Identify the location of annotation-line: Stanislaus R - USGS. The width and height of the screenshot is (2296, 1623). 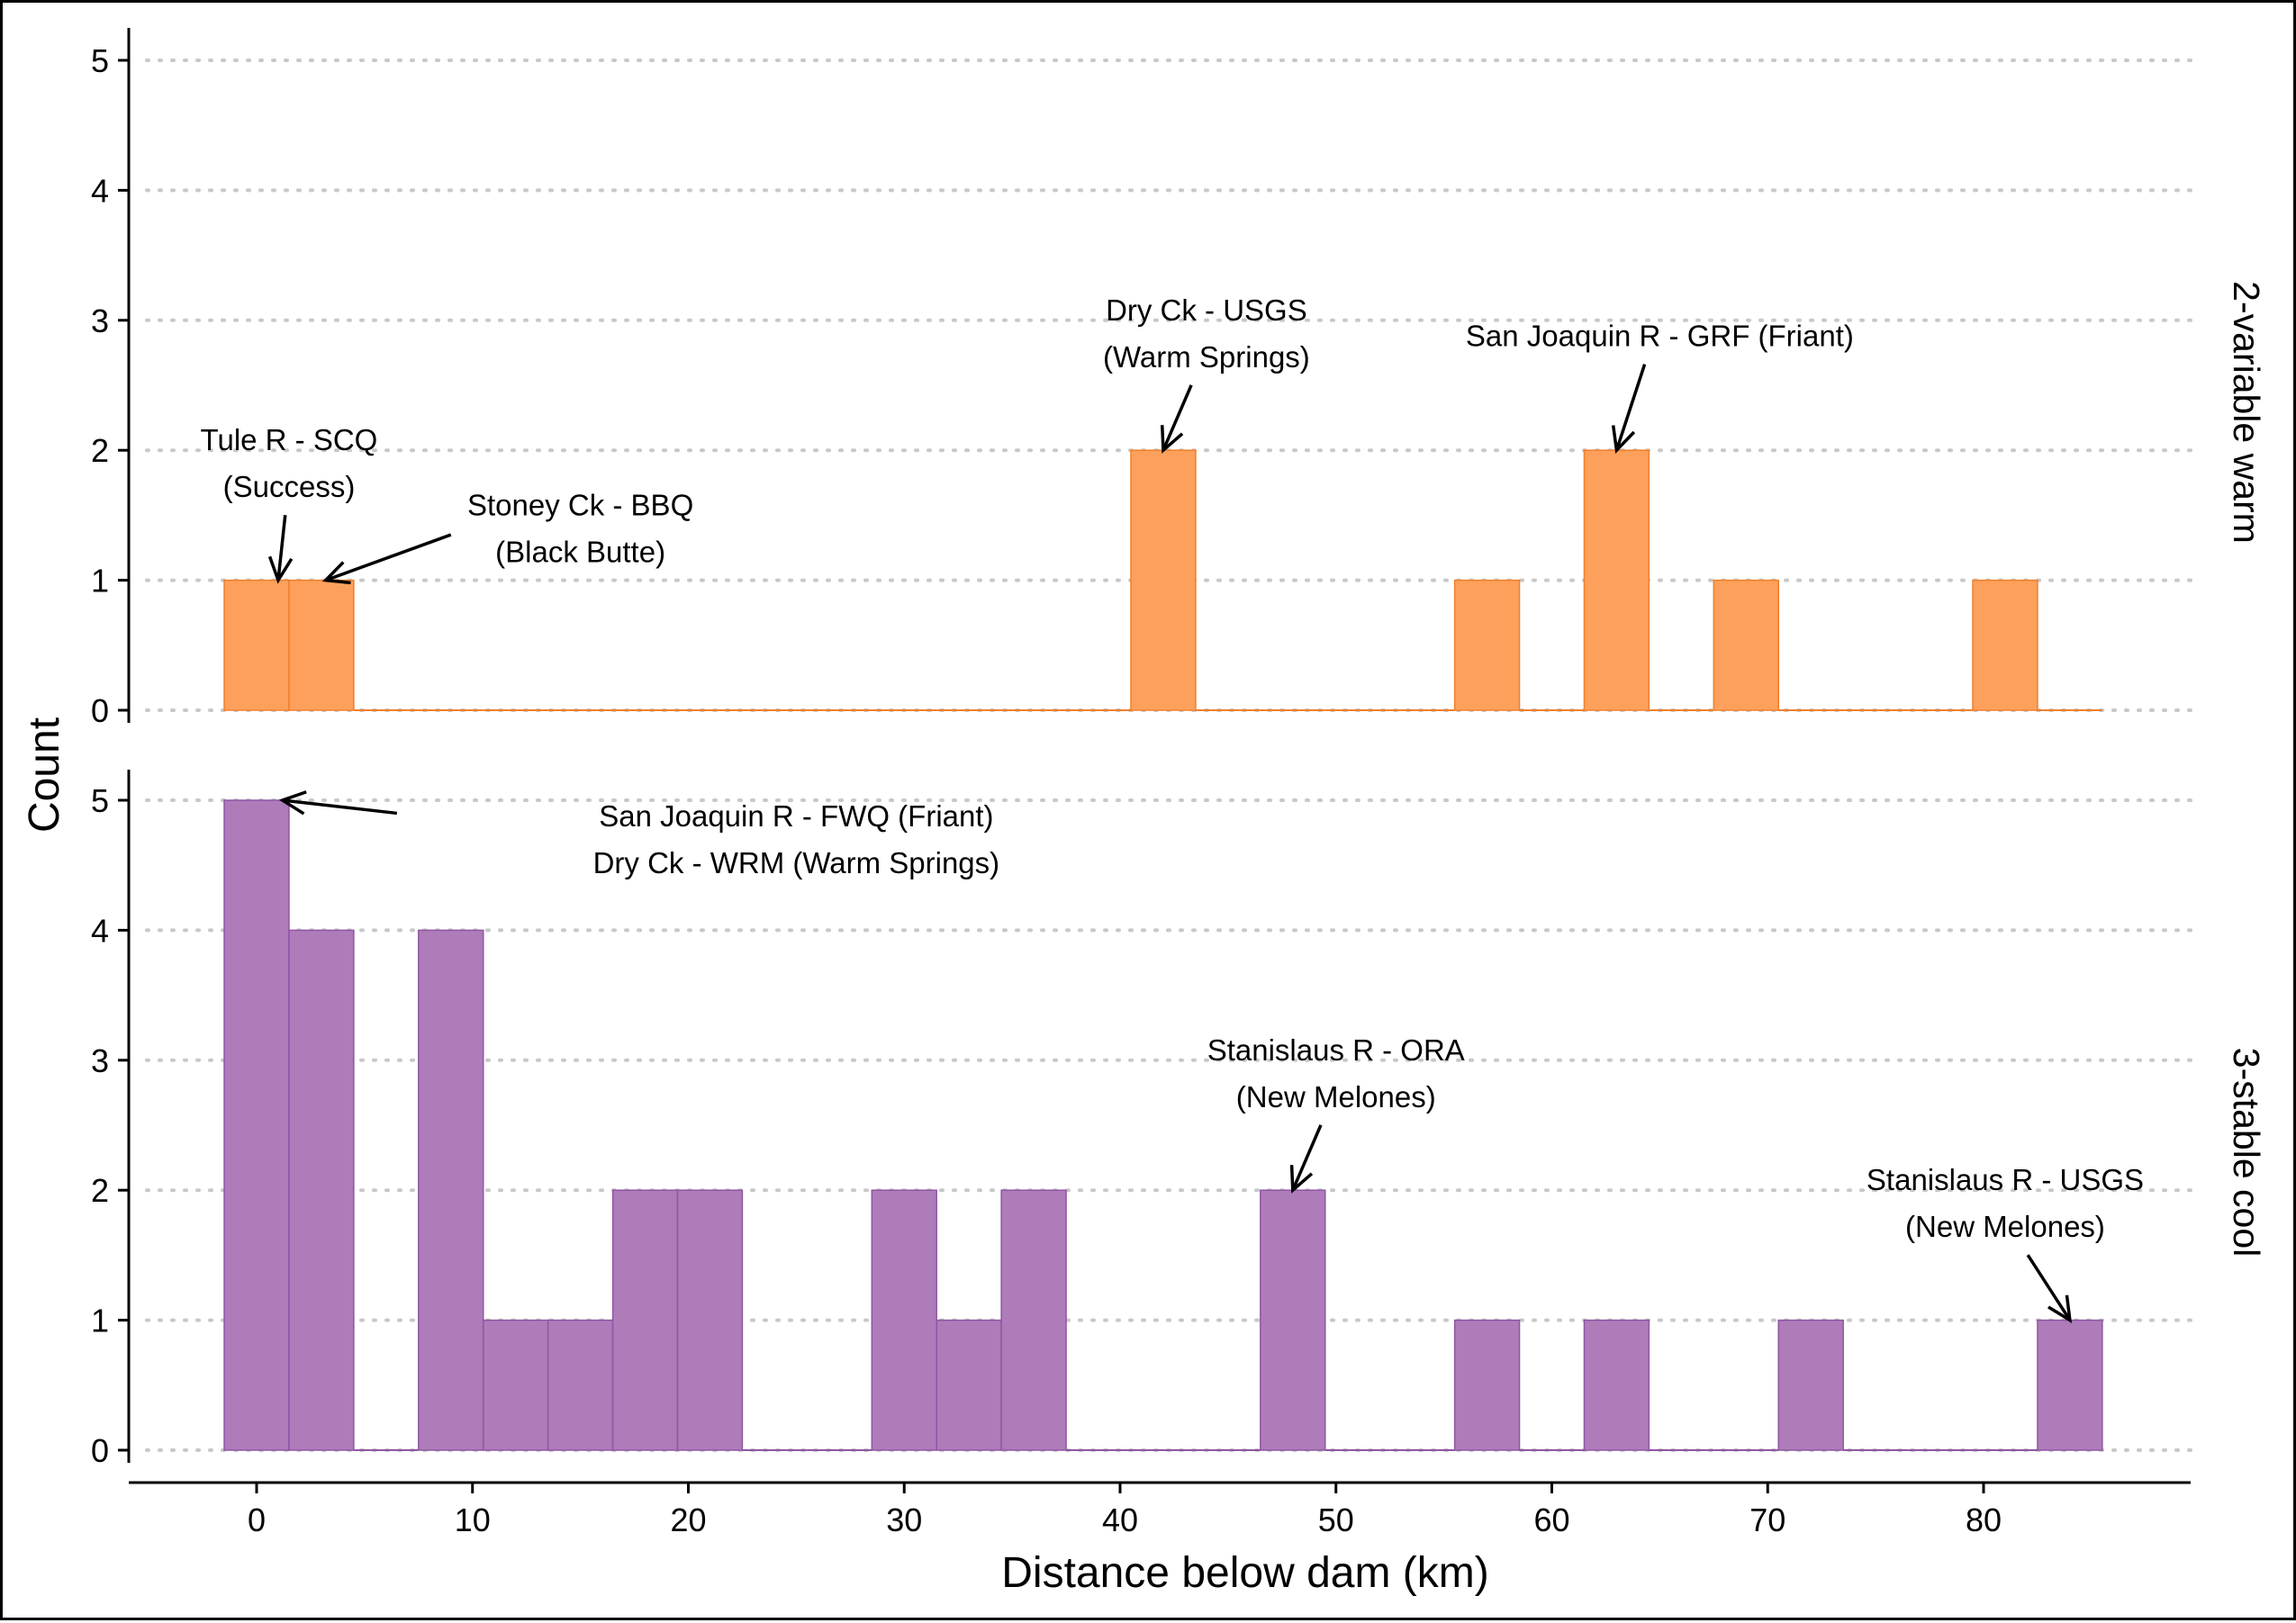
(2005, 1179).